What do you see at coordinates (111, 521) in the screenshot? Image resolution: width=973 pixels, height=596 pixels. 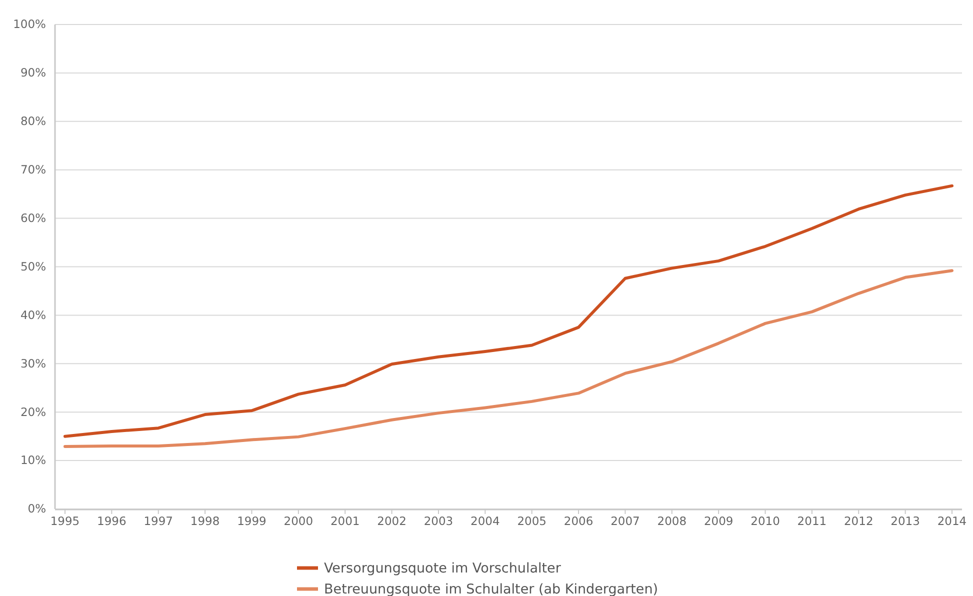 I see `x-tick-label: 1996` at bounding box center [111, 521].